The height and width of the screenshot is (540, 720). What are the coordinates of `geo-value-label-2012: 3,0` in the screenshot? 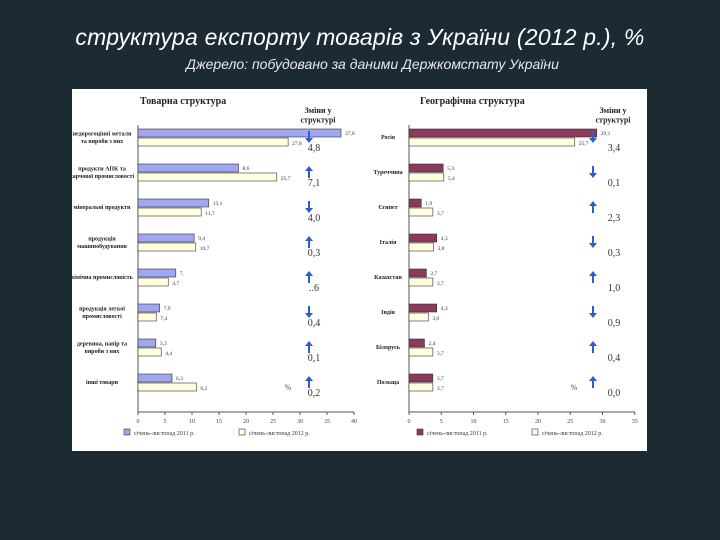 It's located at (435, 319).